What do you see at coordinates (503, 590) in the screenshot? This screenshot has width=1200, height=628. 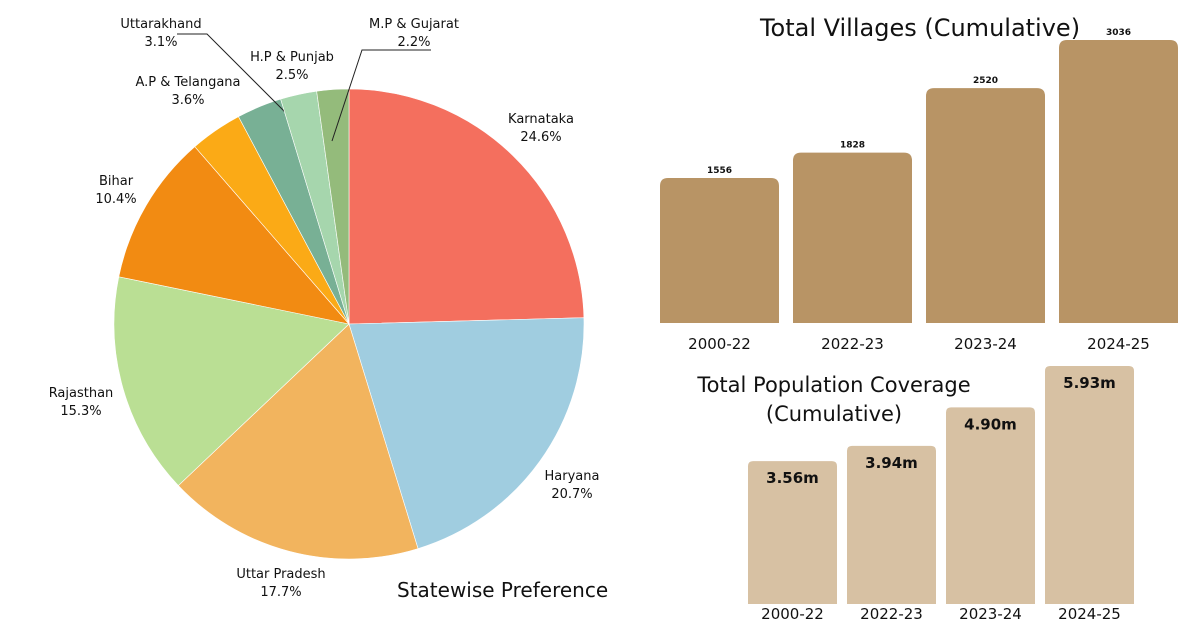 I see `pie-chart-caption: Statewise Preference` at bounding box center [503, 590].